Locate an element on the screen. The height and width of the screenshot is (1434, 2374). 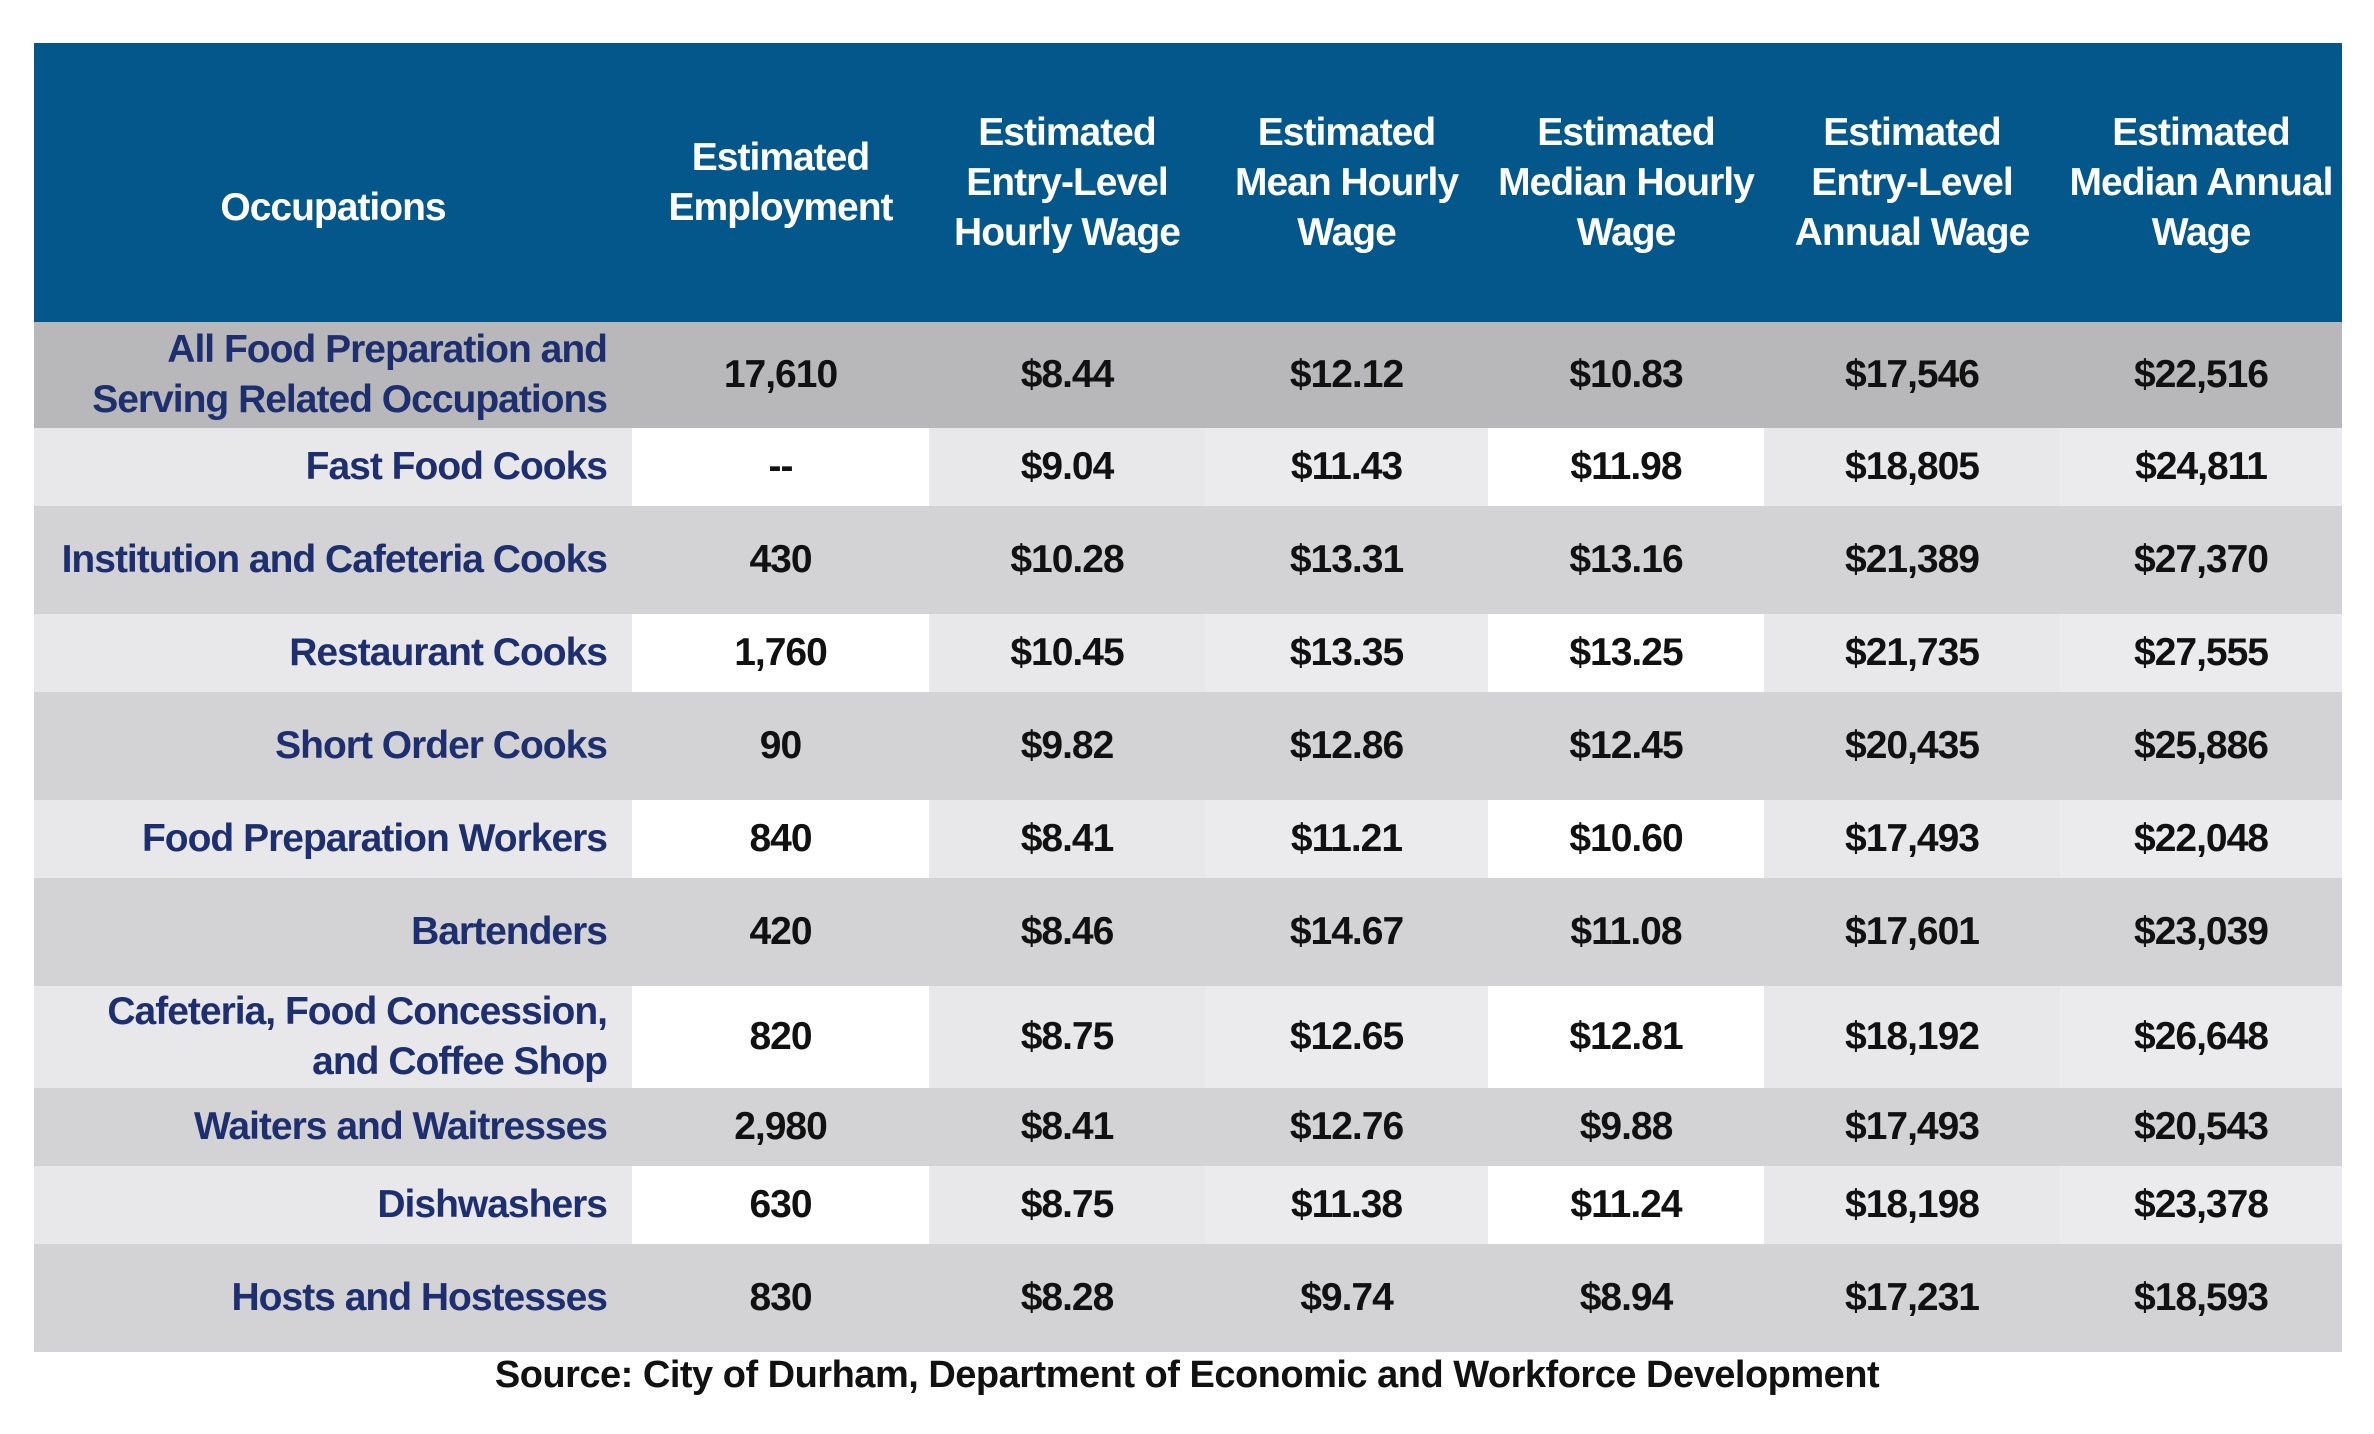
value-cell-median-annual: $20,543 is located at coordinates (2201, 1127).